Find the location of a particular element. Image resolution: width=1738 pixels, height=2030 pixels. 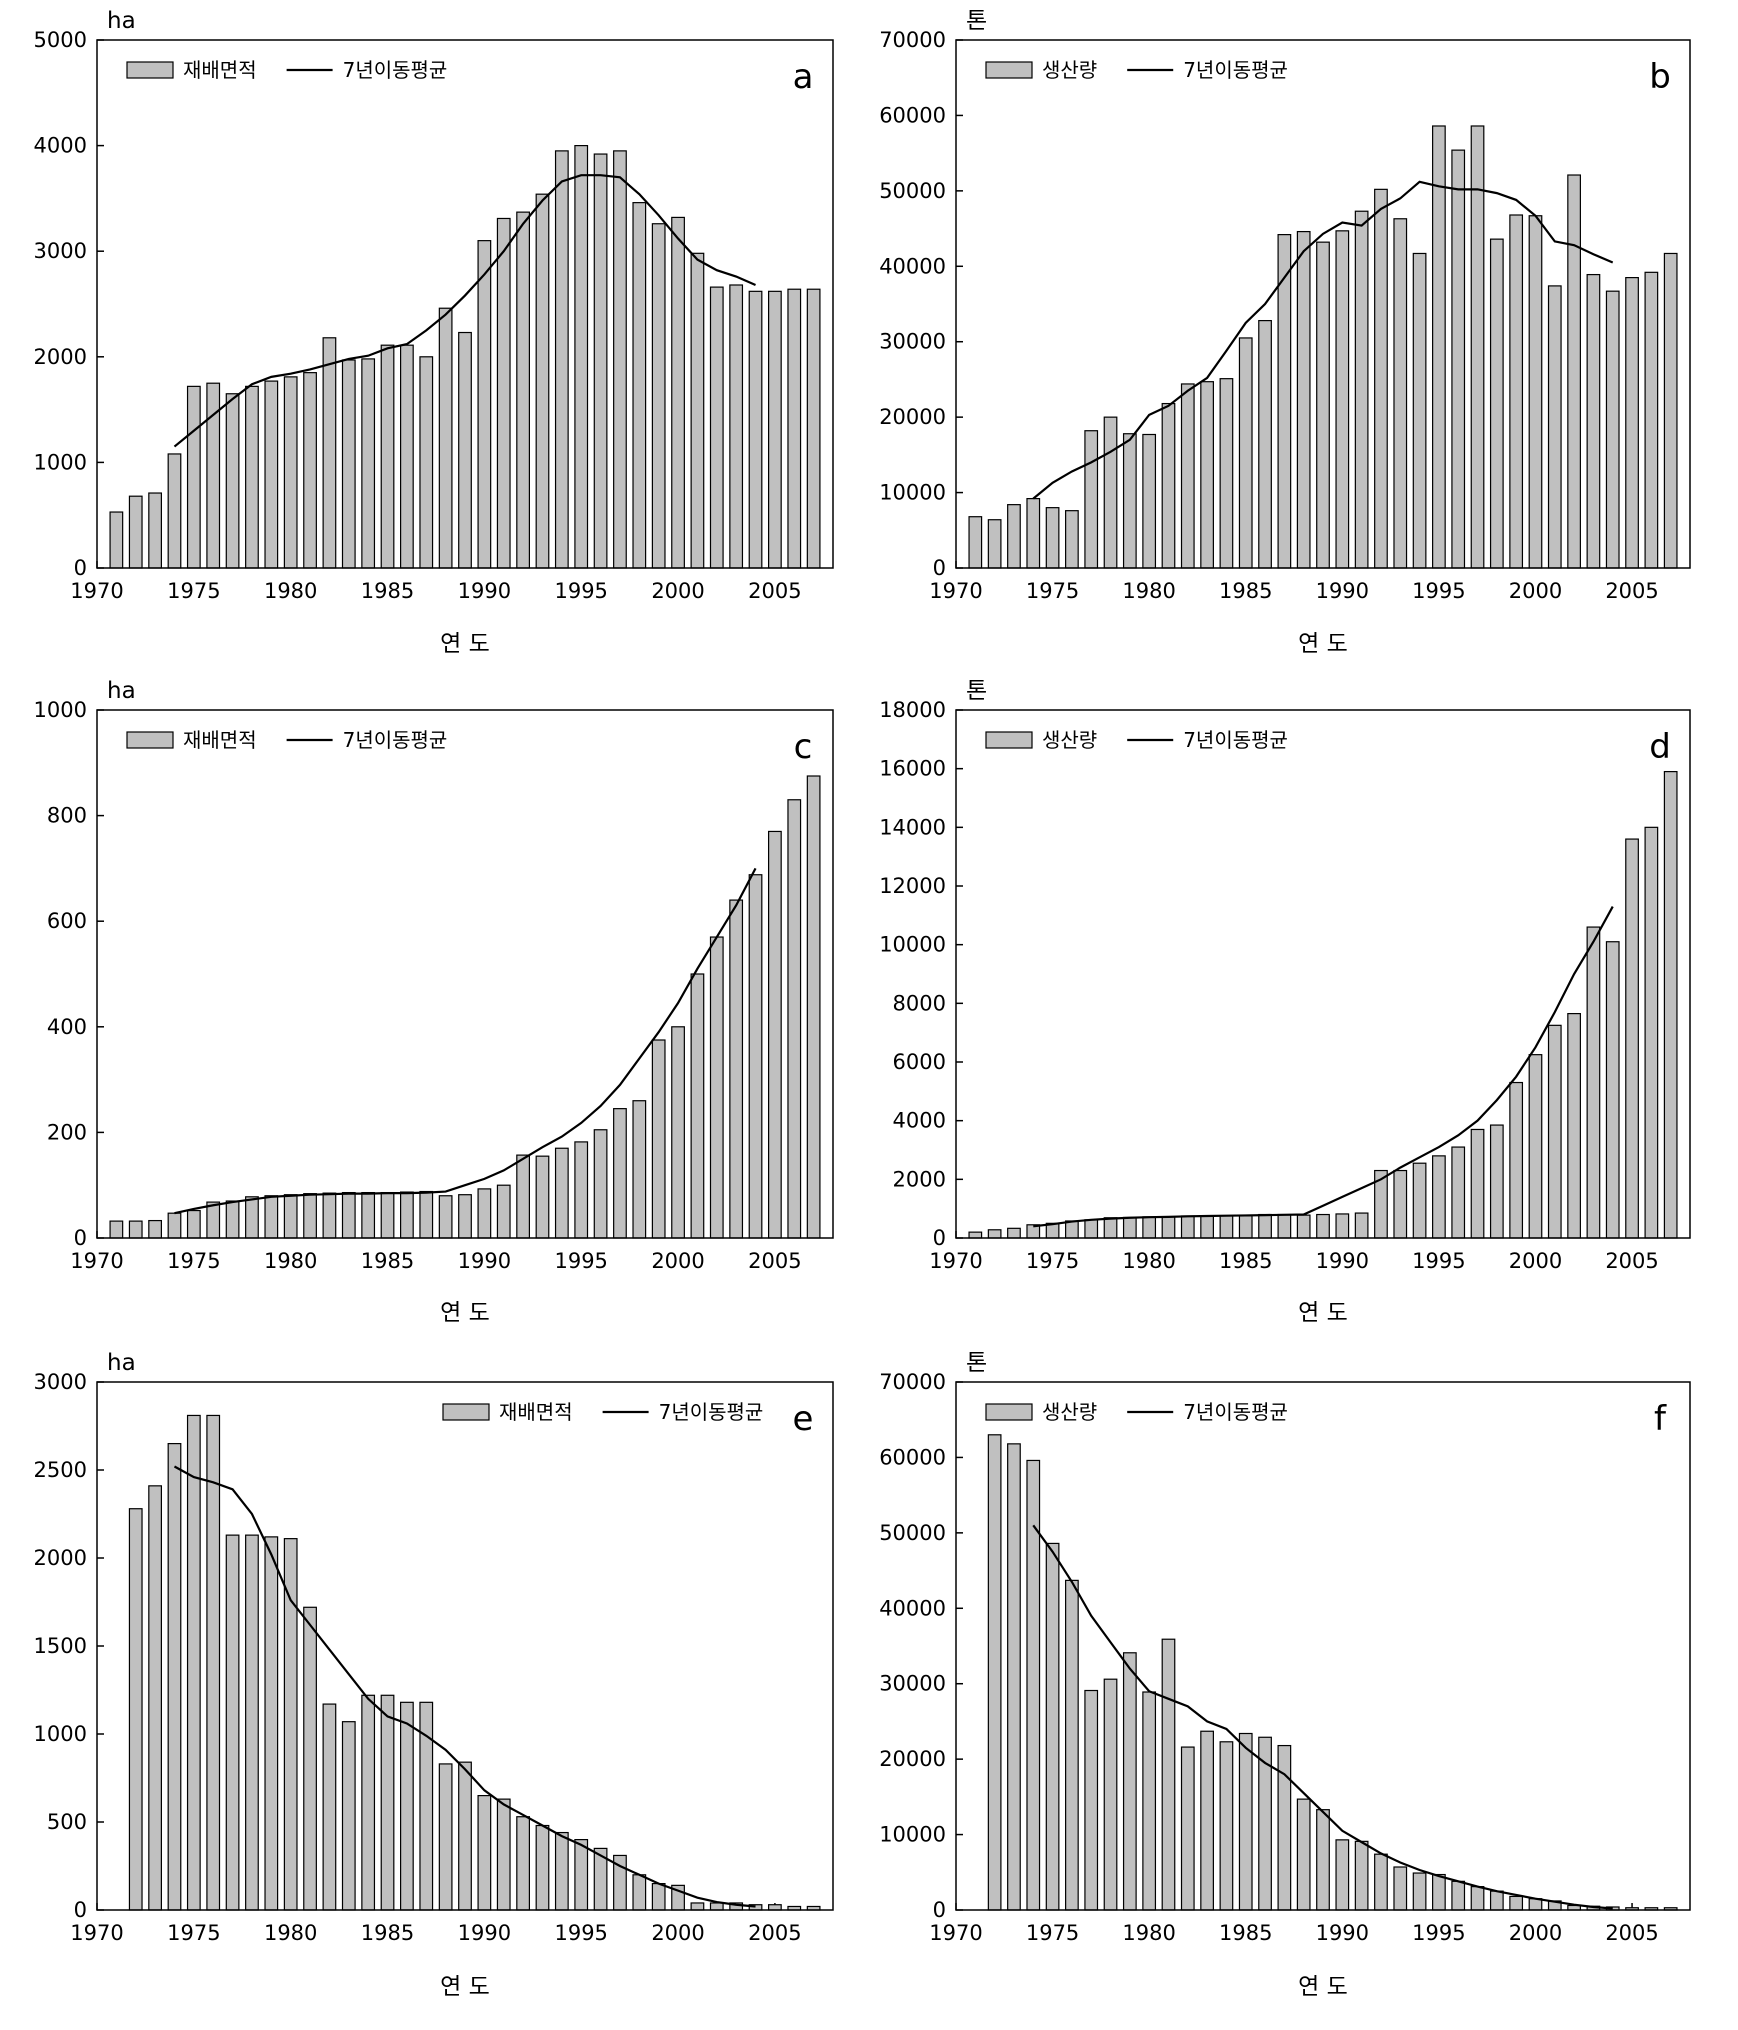

y-unit: 톤 is located at coordinates (976, 691).